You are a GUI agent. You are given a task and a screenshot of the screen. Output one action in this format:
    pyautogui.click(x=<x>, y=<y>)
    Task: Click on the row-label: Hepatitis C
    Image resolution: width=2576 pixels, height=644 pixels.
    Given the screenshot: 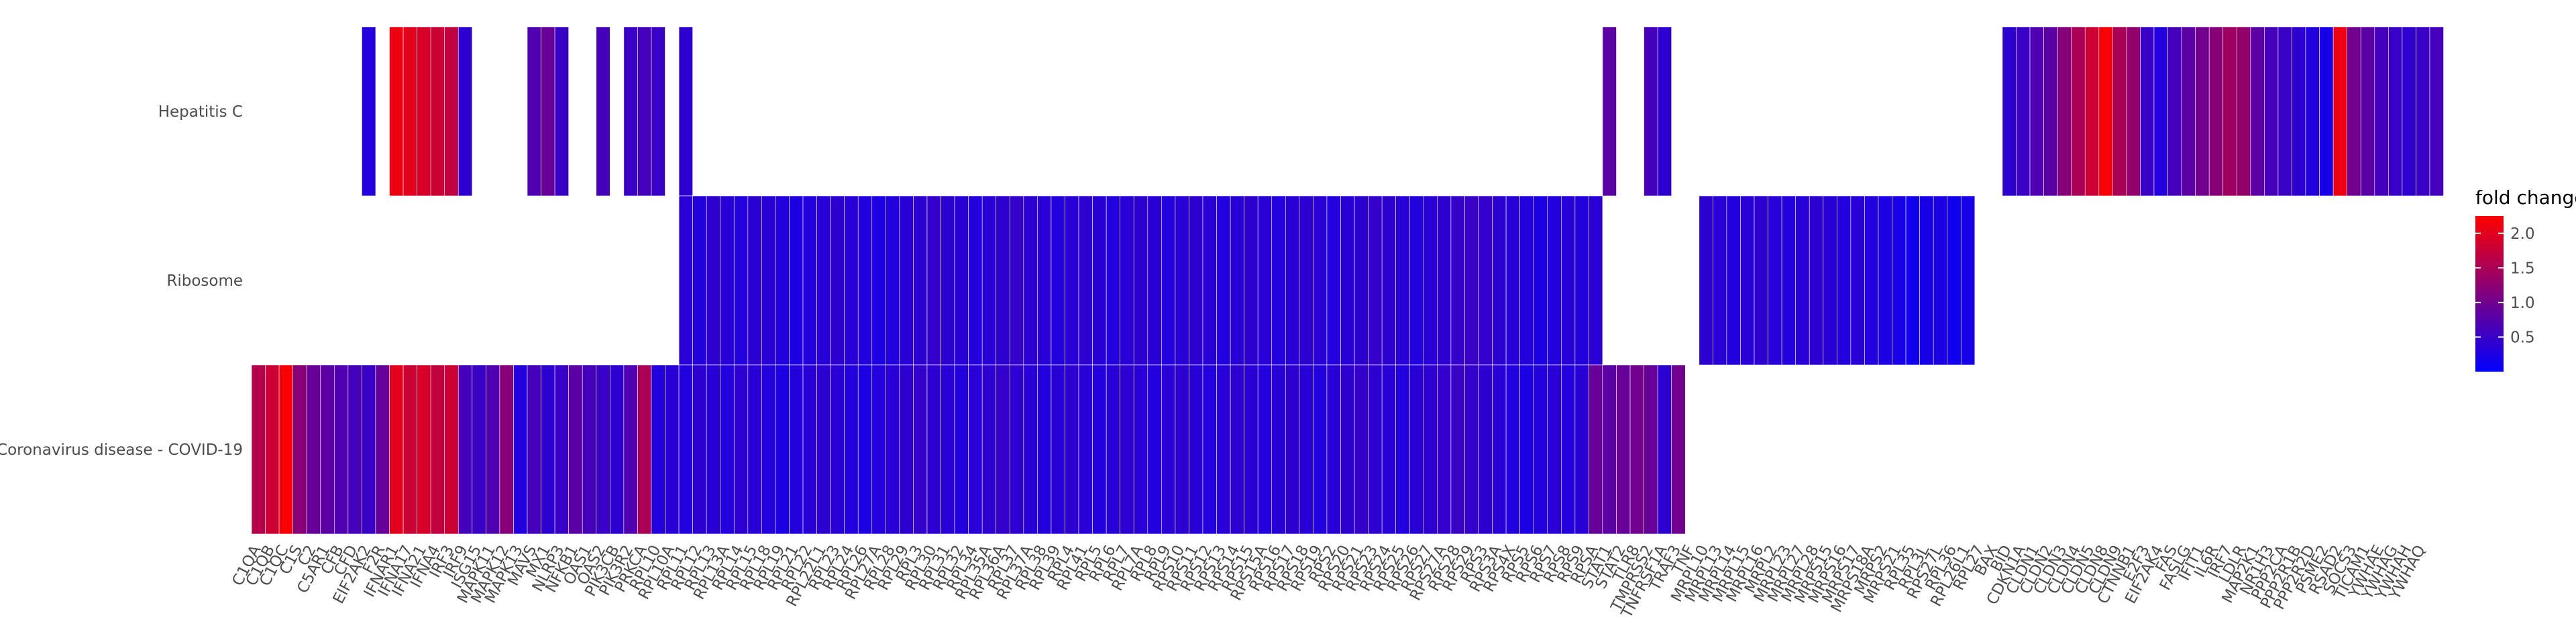 What is the action you would take?
    pyautogui.click(x=200, y=112)
    